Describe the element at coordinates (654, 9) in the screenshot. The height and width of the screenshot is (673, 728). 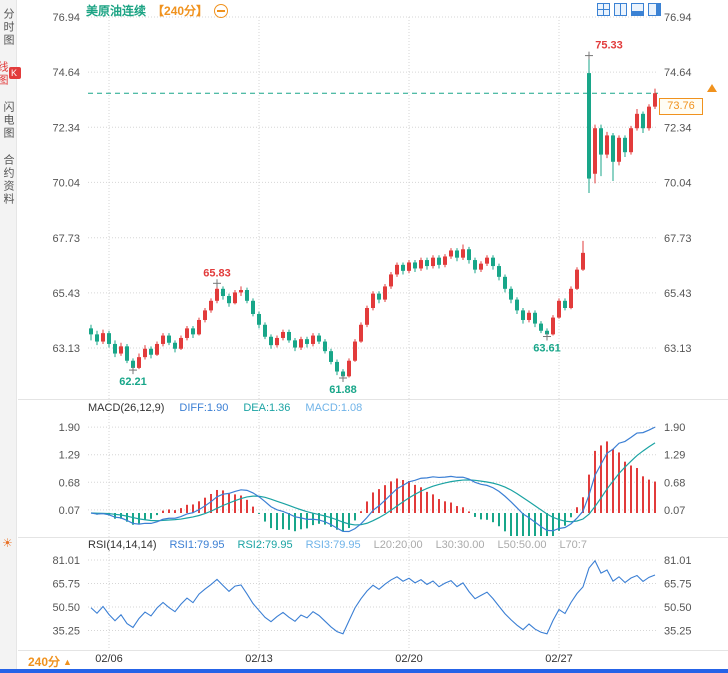
I see `layout-right-panel-icon` at that location.